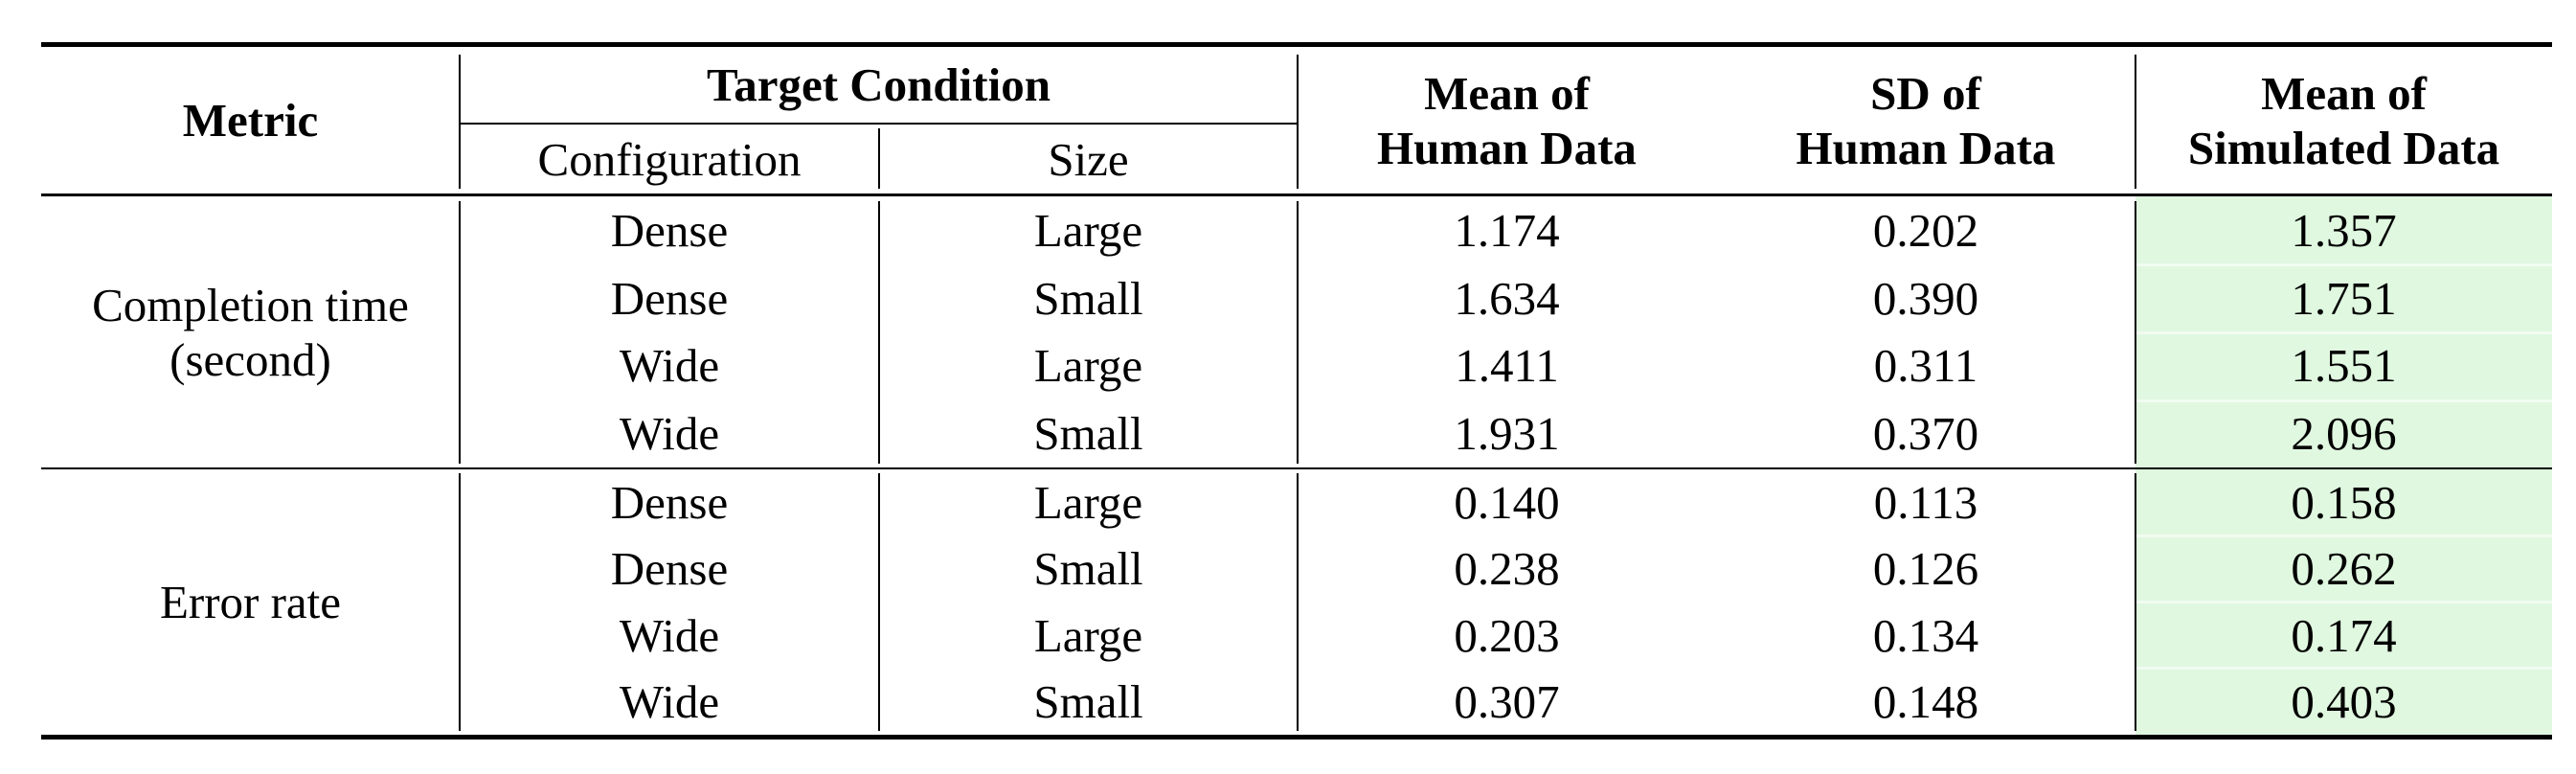 This screenshot has height=774, width=2576. Describe the element at coordinates (1925, 230) in the screenshot. I see `sd-human-cell: 0.202` at that location.